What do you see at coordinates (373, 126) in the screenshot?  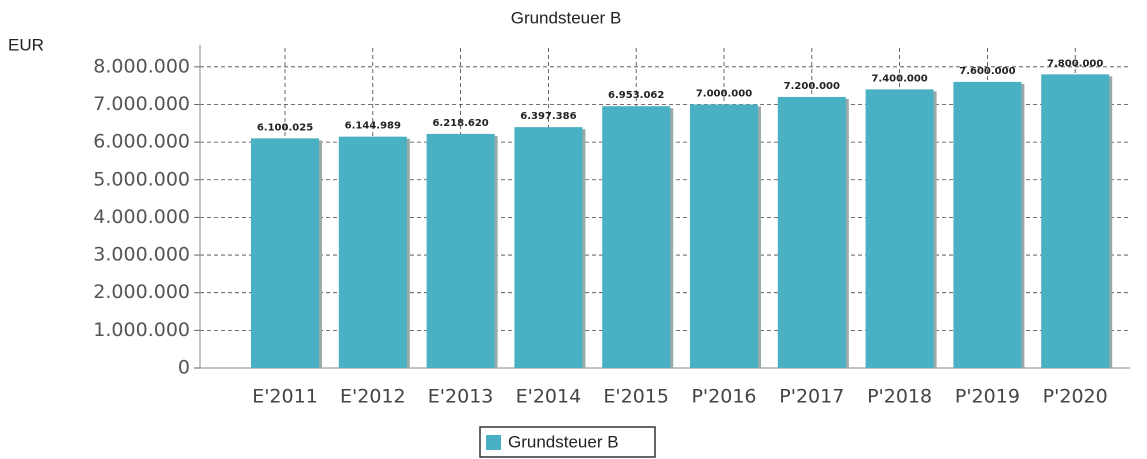 I see `value-label: 6.144.989` at bounding box center [373, 126].